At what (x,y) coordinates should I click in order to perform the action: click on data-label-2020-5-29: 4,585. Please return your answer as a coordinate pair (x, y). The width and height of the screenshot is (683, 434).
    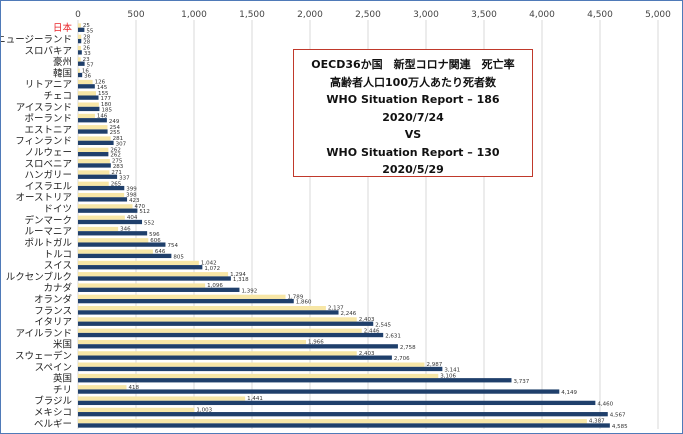
    Looking at the image, I should click on (620, 427).